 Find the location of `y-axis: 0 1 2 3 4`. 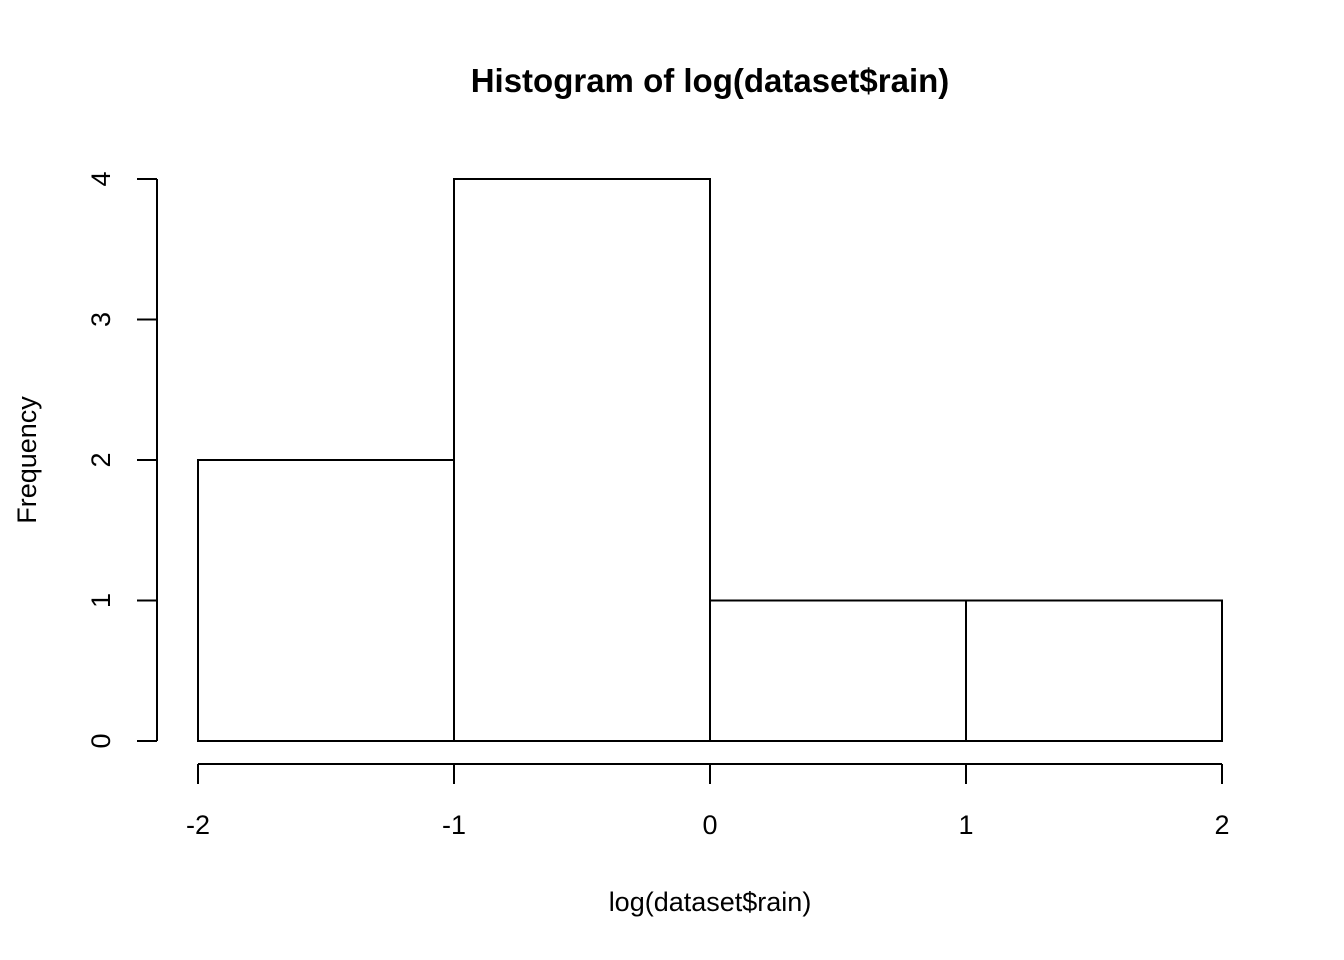

y-axis: 0 1 2 3 4 is located at coordinates (122, 460).